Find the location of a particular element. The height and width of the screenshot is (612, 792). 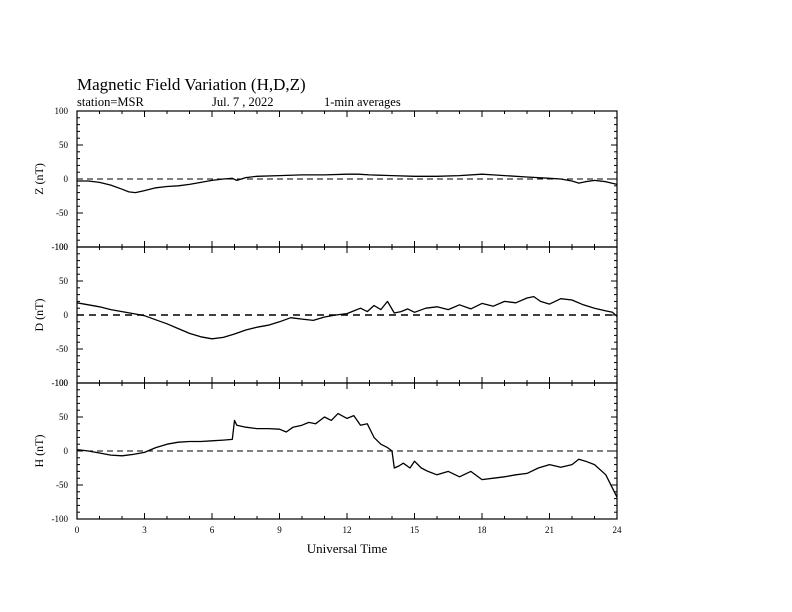

y-tick-label-d: 100 is located at coordinates (62, 247).